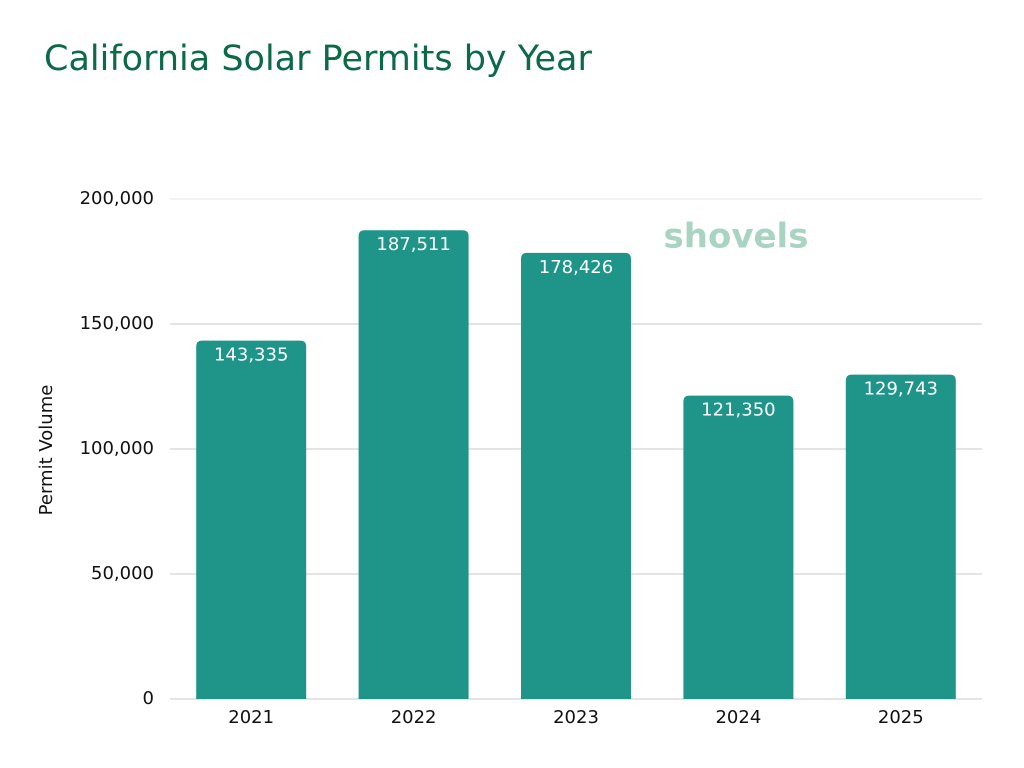 This screenshot has height=768, width=1024. What do you see at coordinates (576, 267) in the screenshot?
I see `data-label: 178,426` at bounding box center [576, 267].